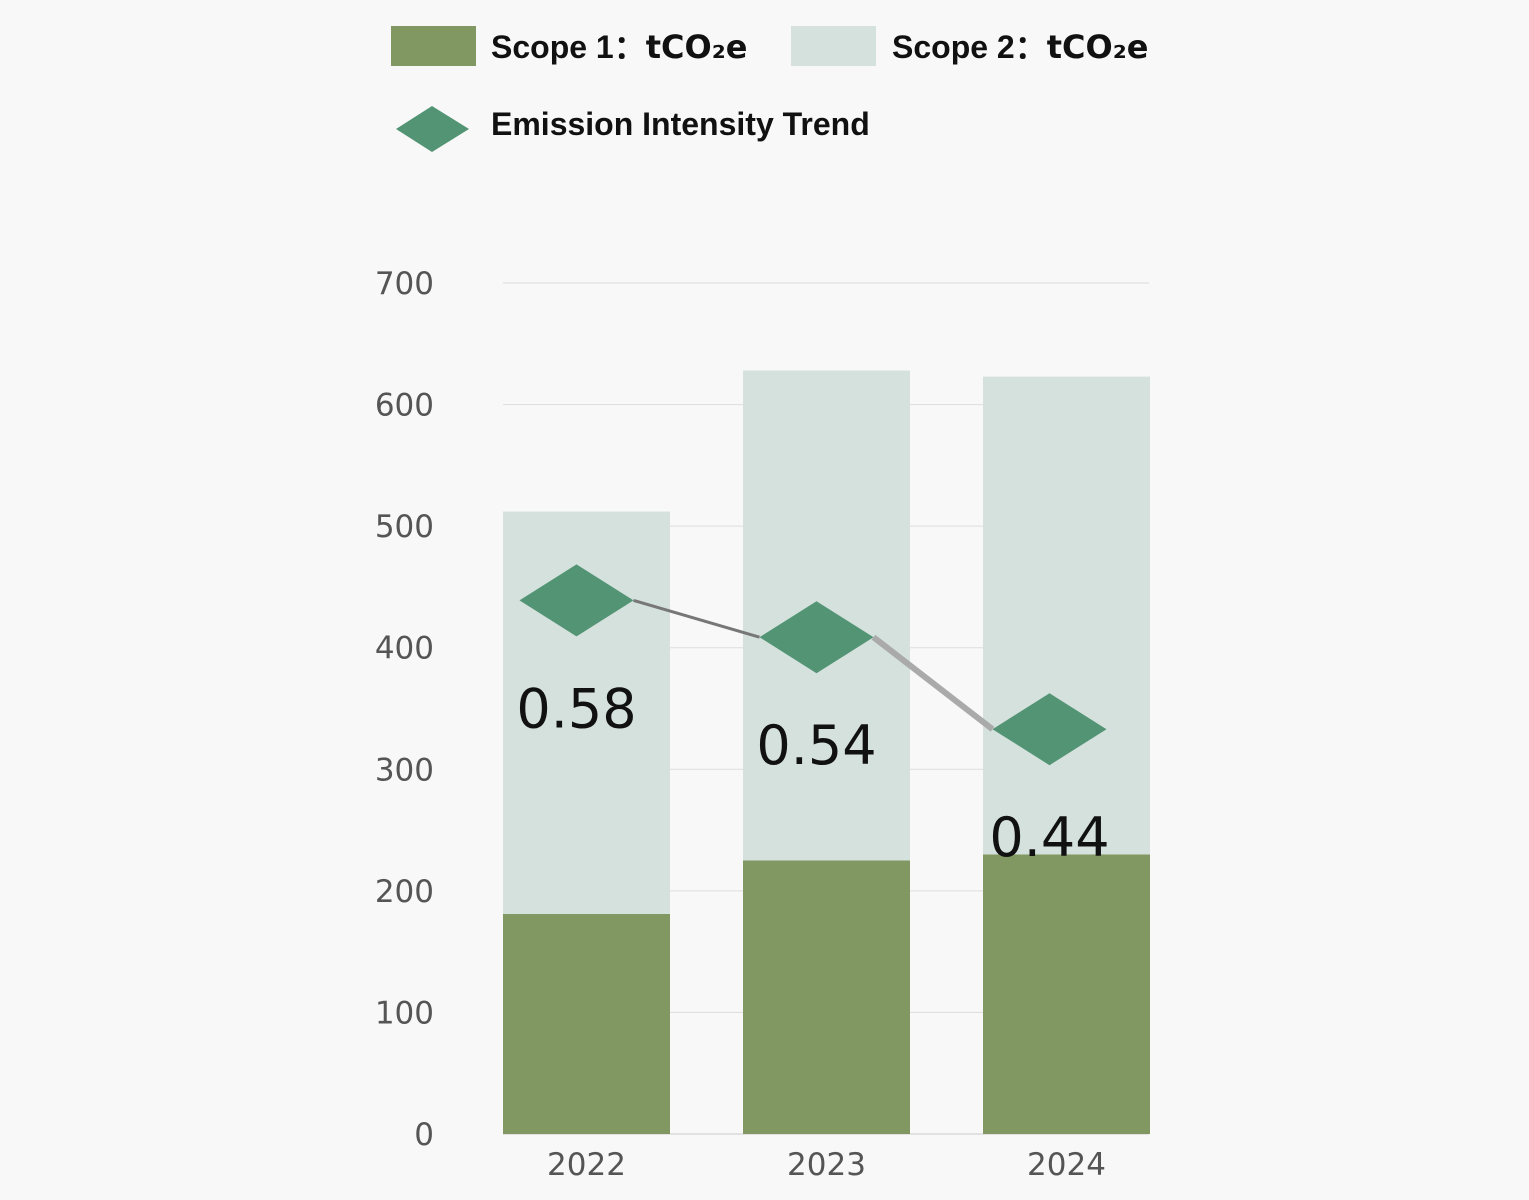 The width and height of the screenshot is (1529, 1200). I want to click on y-tick-label: 100, so click(404, 1013).